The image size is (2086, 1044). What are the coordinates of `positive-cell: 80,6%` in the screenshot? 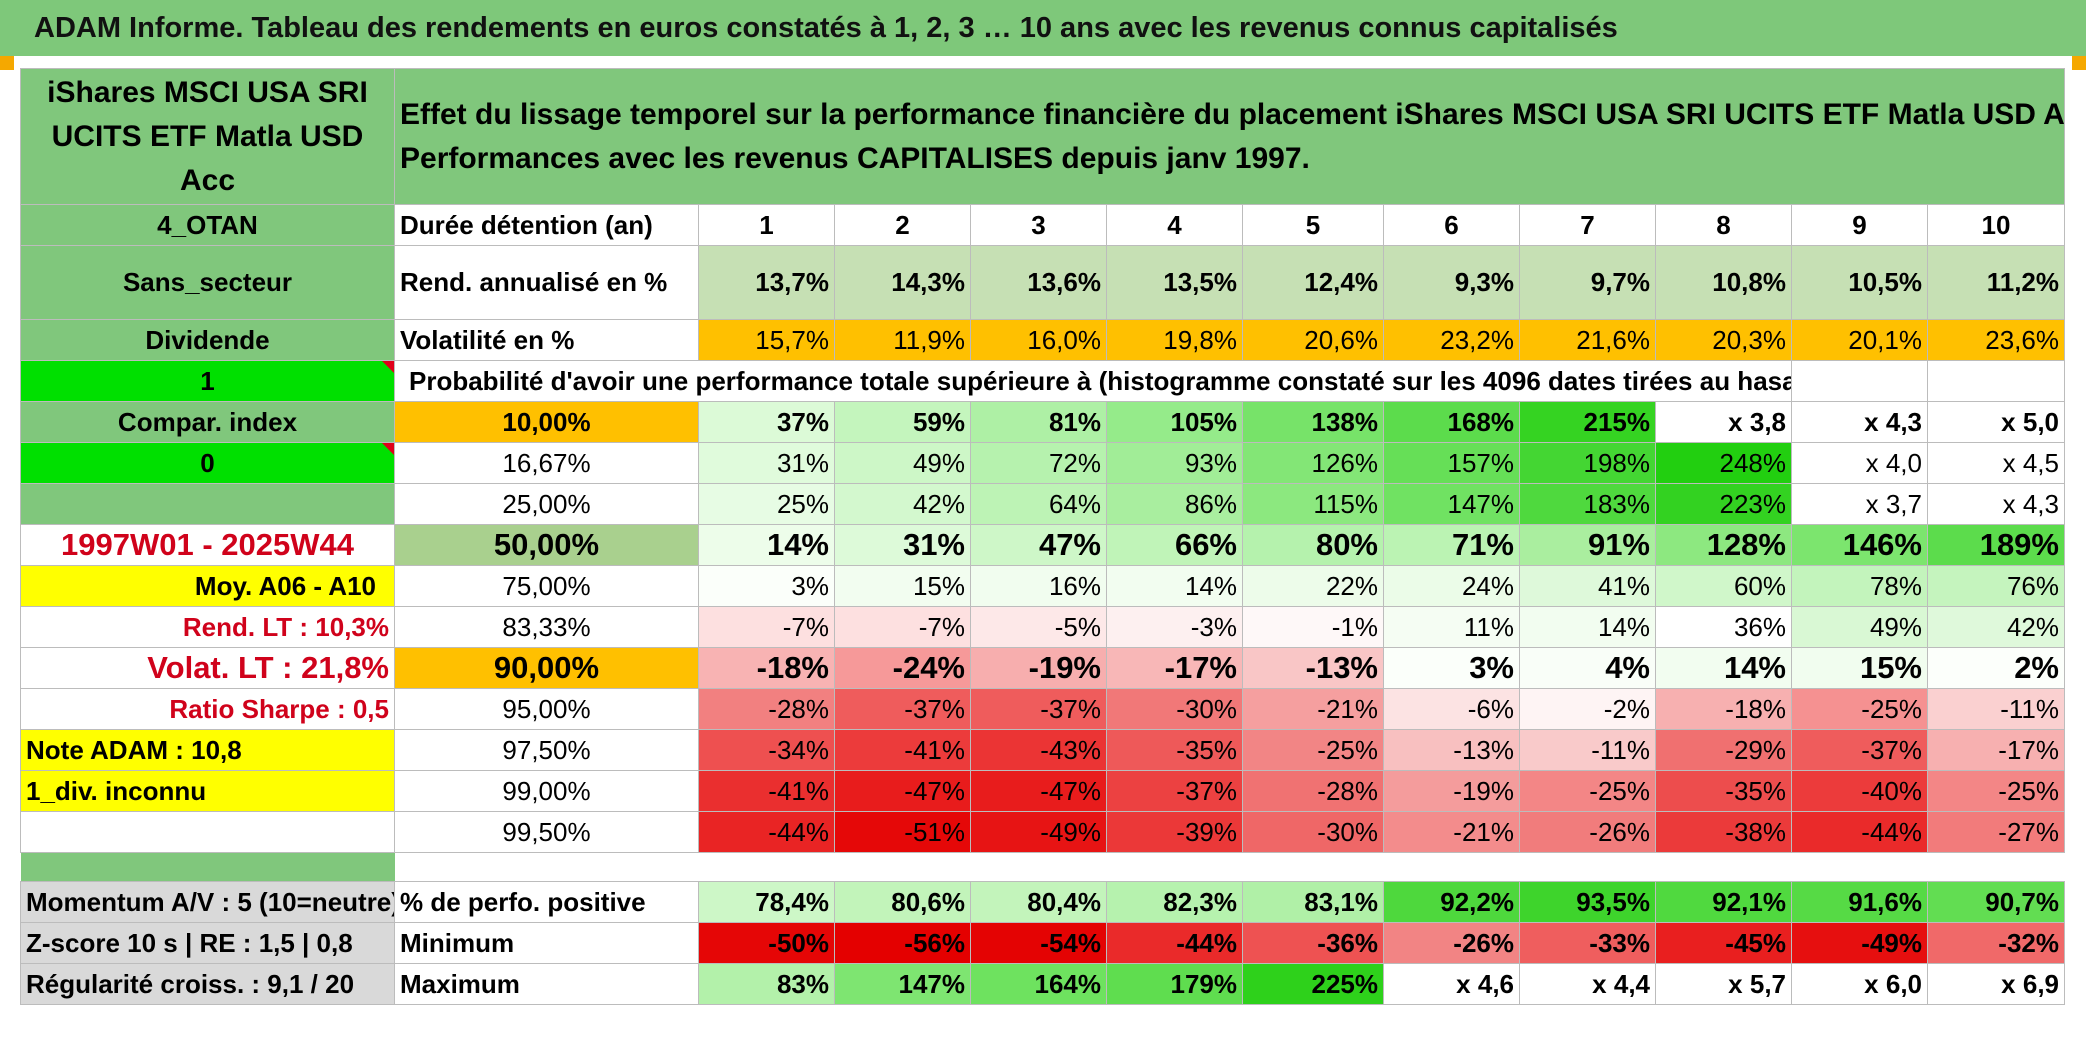 It's located at (902, 902).